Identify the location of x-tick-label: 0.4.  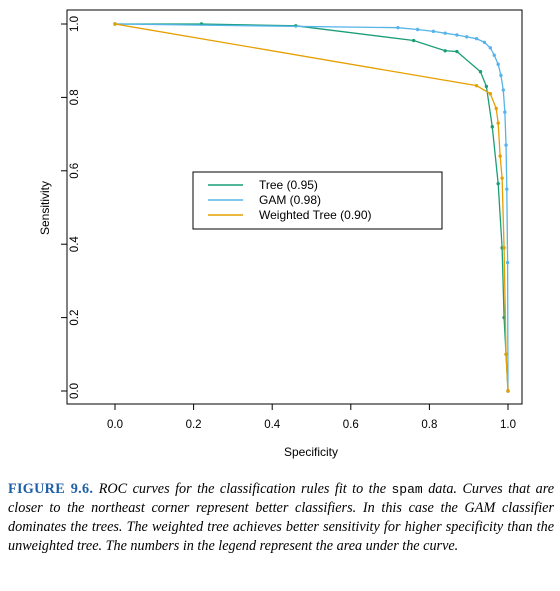
(272, 425).